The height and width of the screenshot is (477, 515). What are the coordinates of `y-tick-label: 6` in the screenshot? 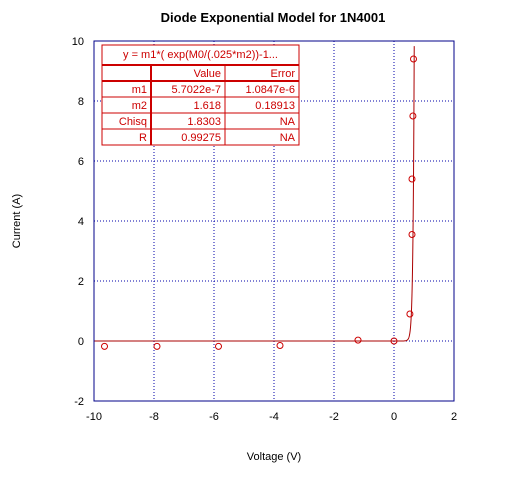 It's located at (81, 162).